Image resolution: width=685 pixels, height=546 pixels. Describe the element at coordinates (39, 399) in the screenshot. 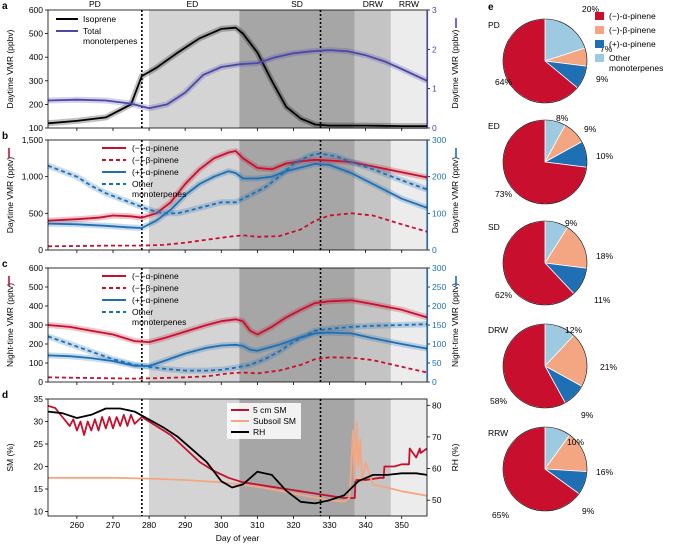

I see `y-tick-label: 35` at that location.